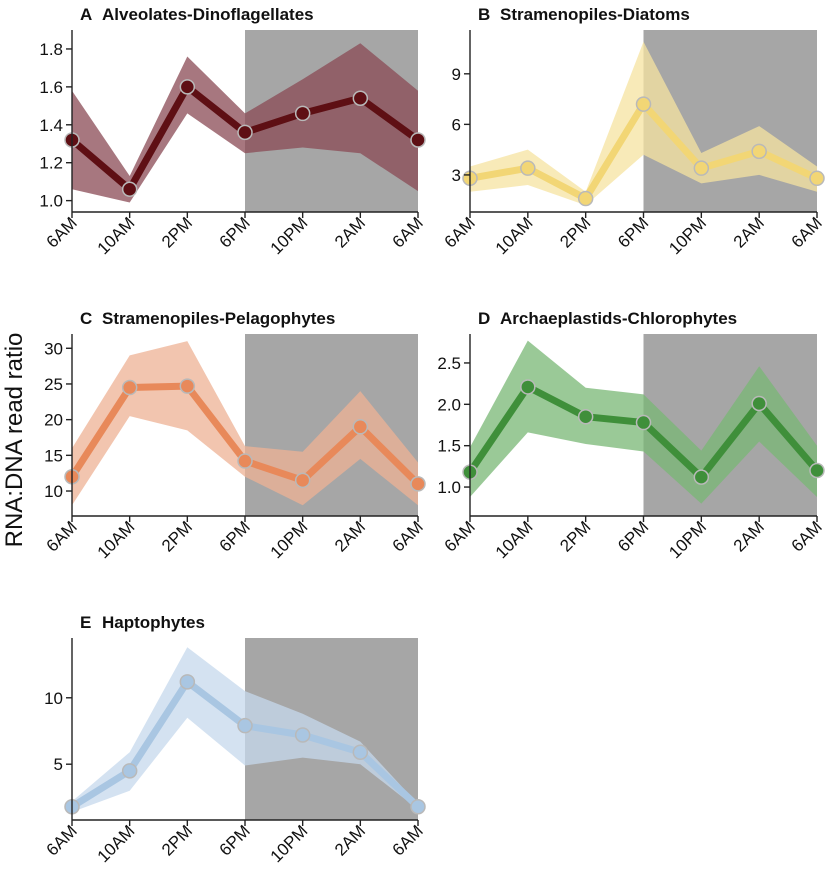 The width and height of the screenshot is (829, 878). What do you see at coordinates (218, 318) in the screenshot?
I see `panel-title: Stramenopiles-Pelagophytes` at bounding box center [218, 318].